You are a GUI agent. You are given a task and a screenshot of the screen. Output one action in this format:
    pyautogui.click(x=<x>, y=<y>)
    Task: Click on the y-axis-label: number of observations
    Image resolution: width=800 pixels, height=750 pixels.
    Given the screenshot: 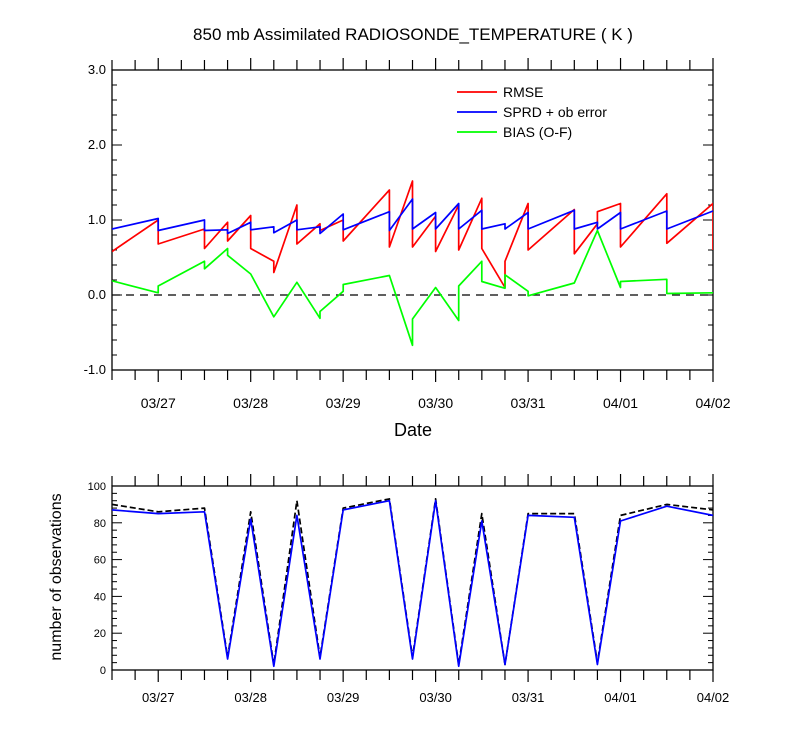 What is the action you would take?
    pyautogui.click(x=56, y=576)
    